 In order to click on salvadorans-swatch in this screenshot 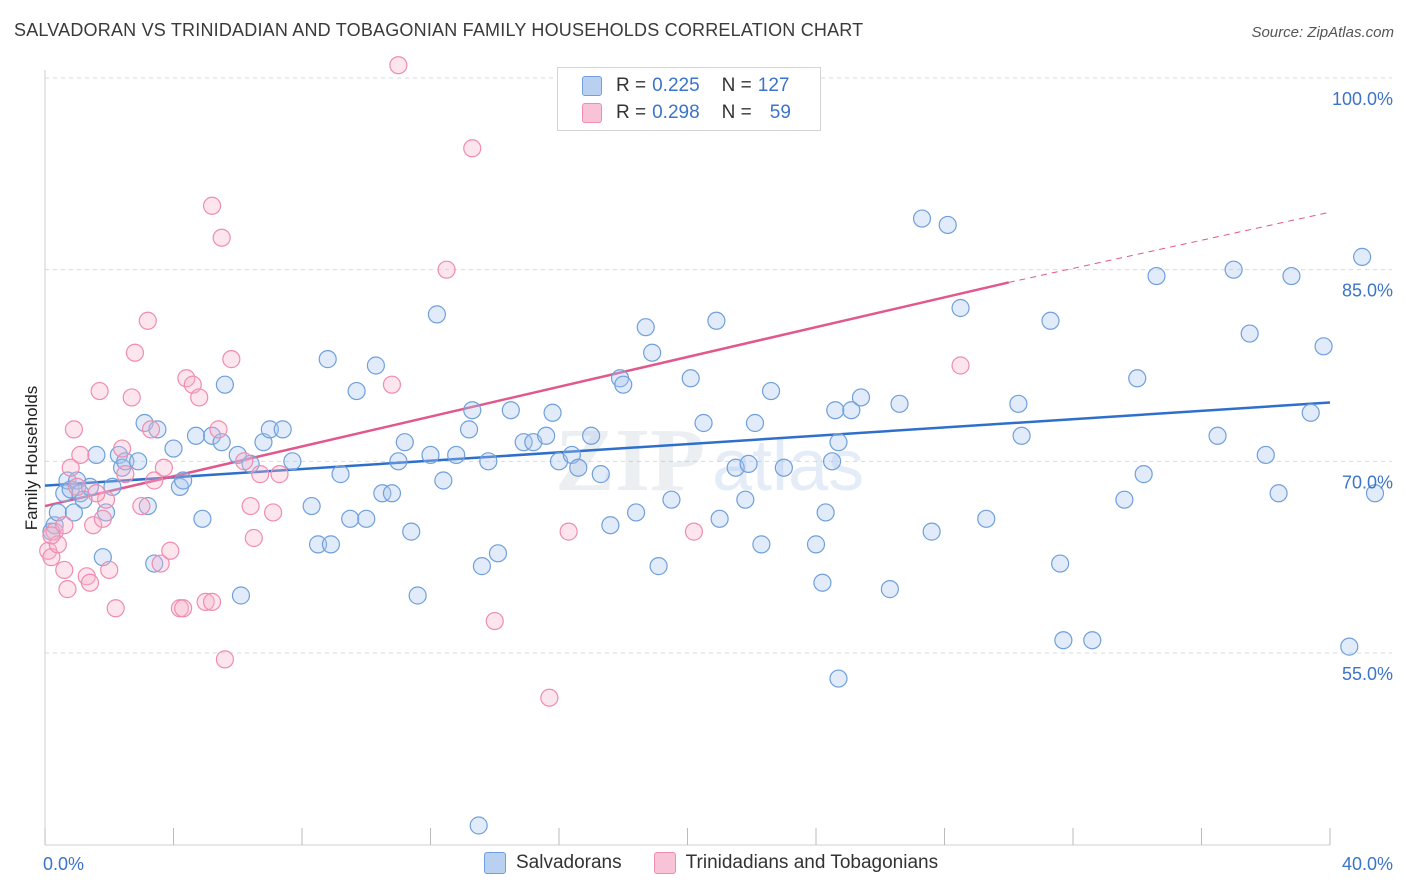, I will do `click(495, 863)`.